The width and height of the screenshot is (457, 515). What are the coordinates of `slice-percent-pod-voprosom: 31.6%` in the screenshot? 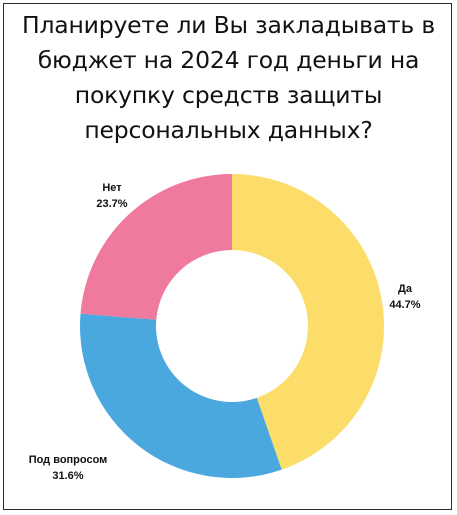 It's located at (67, 476).